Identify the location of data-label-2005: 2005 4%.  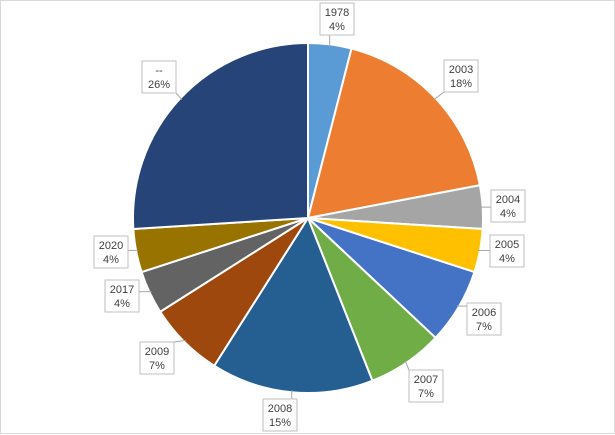
(501, 251).